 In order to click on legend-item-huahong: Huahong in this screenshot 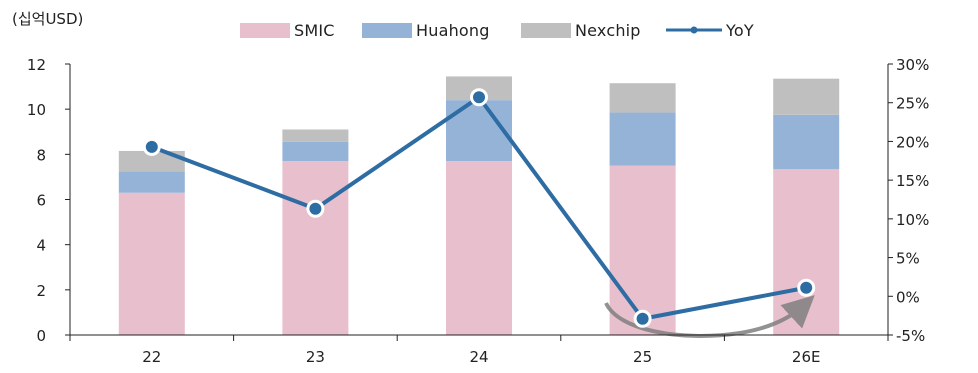, I will do `click(426, 30)`.